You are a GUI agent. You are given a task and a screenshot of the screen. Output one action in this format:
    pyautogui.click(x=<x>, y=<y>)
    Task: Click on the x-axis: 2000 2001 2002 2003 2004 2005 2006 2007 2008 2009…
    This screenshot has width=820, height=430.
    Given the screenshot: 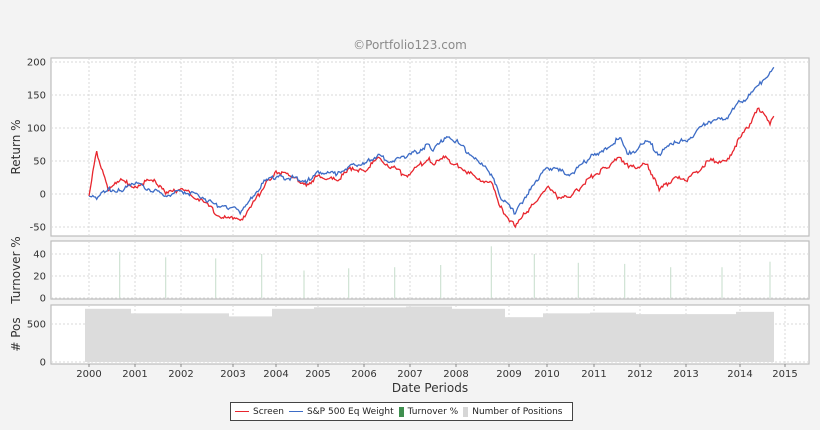 What is the action you would take?
    pyautogui.click(x=437, y=372)
    